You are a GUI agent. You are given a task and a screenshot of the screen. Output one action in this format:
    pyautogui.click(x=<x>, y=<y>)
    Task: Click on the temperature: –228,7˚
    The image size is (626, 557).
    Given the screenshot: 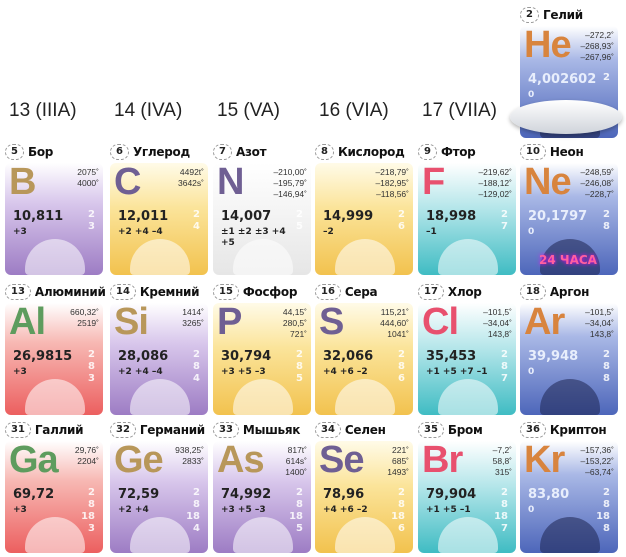 What is the action you would take?
    pyautogui.click(x=599, y=194)
    